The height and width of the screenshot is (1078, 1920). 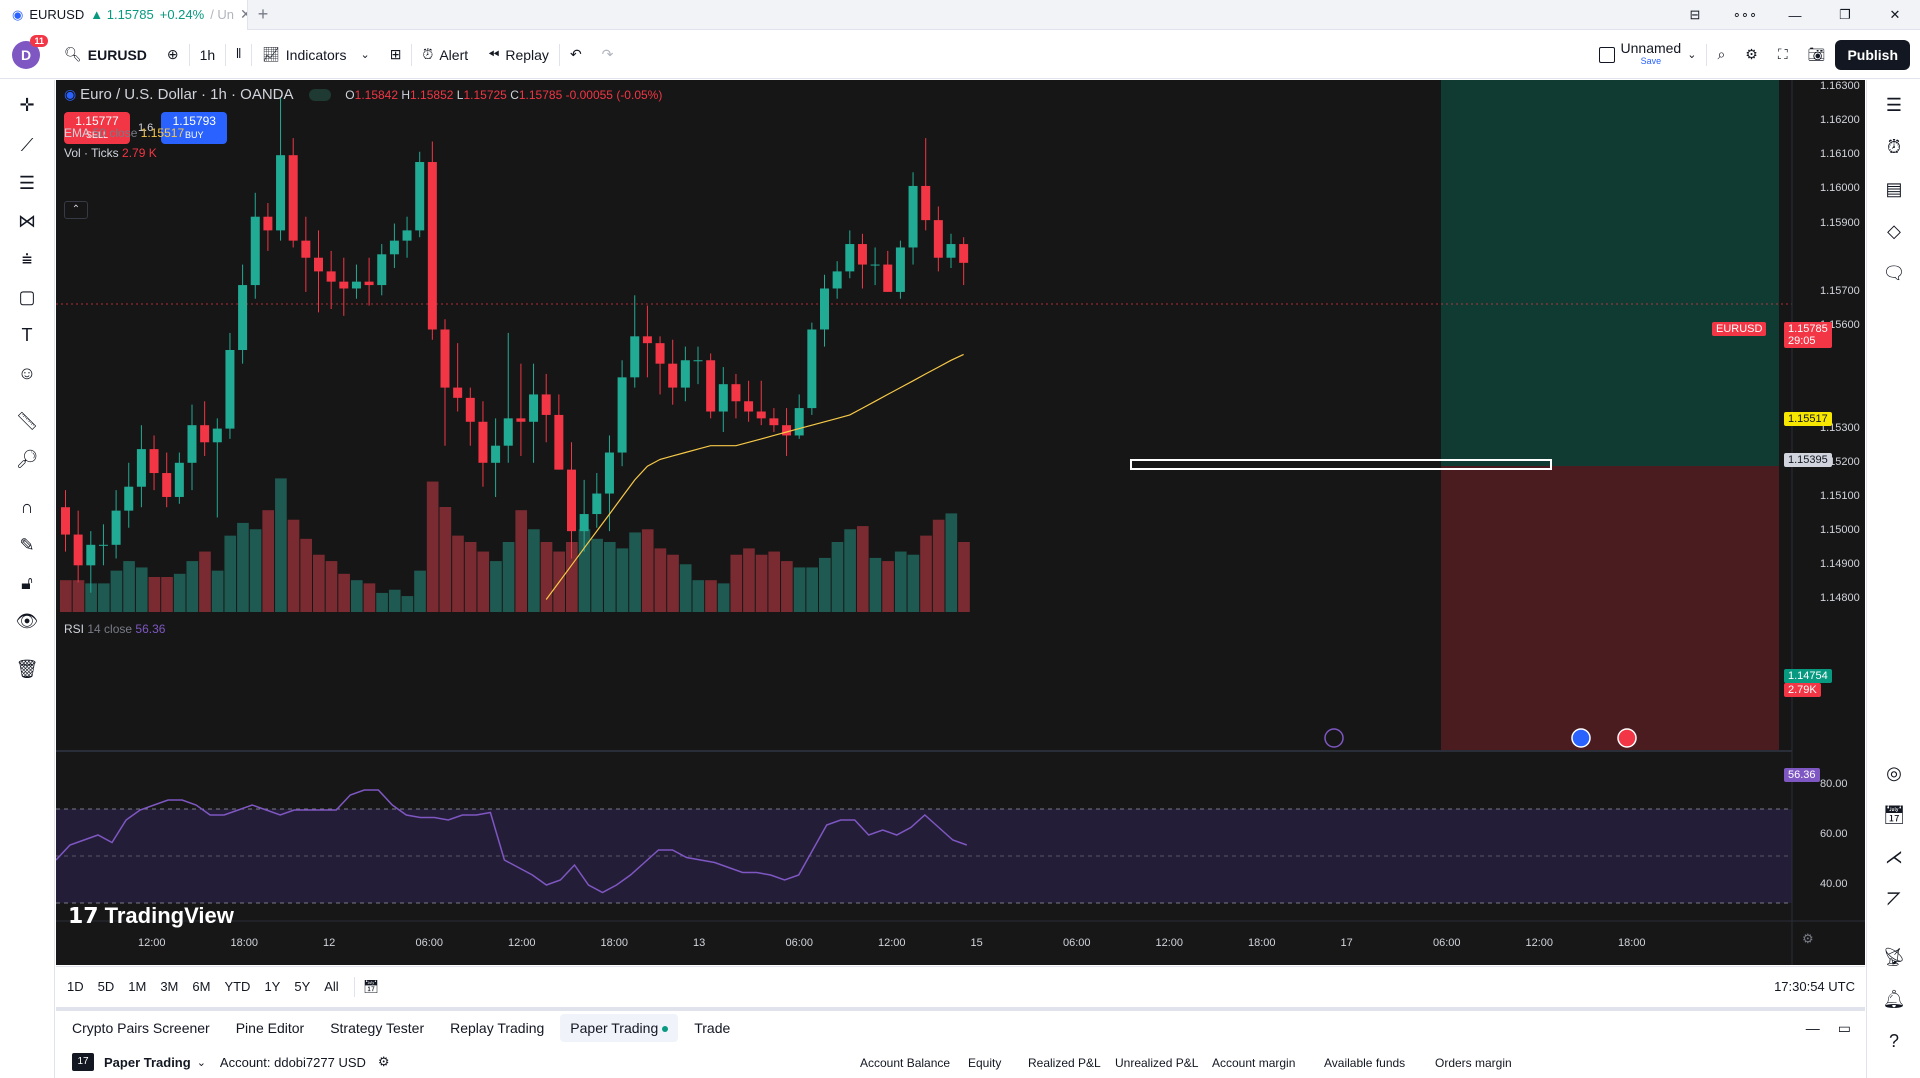 I want to click on high-value: 1.15852, so click(x=432, y=95).